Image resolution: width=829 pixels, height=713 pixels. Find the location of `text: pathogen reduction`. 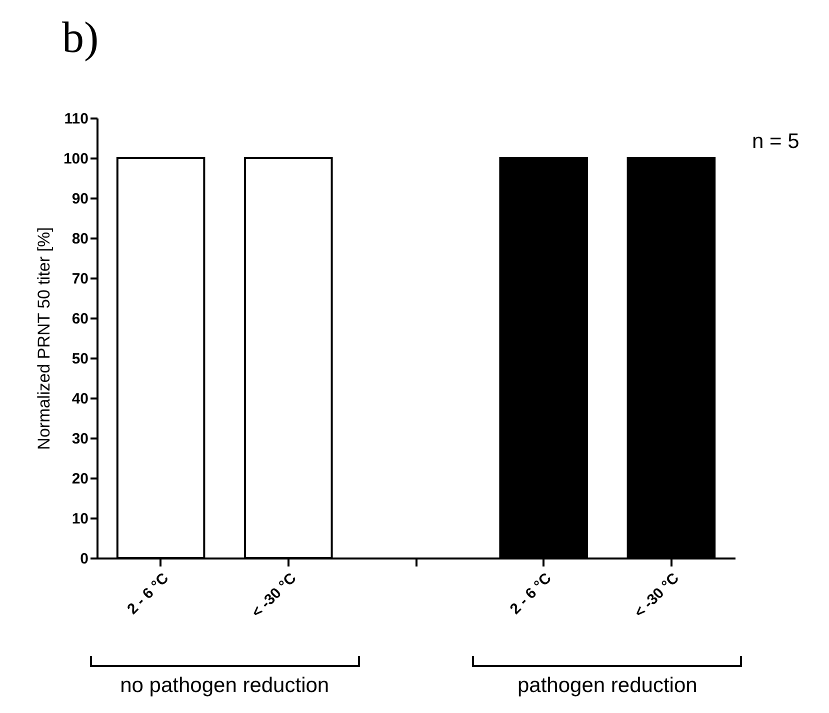

text: pathogen reduction is located at coordinates (607, 686).